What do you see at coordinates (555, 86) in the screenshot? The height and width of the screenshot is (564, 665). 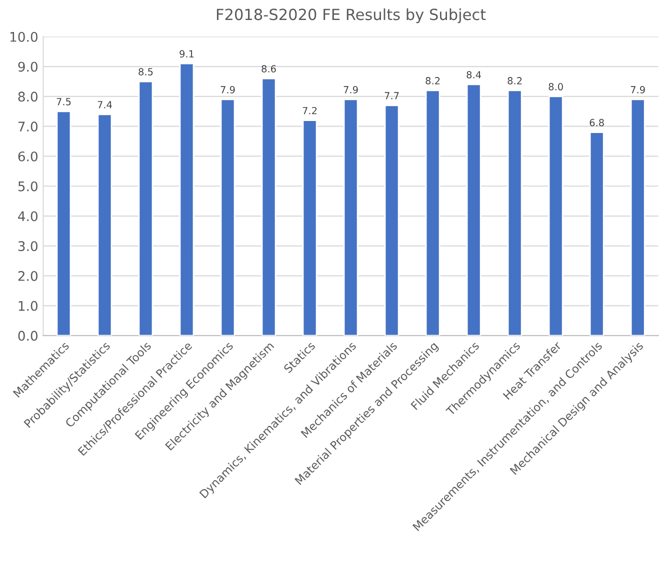 I see `data-label: 8.0` at bounding box center [555, 86].